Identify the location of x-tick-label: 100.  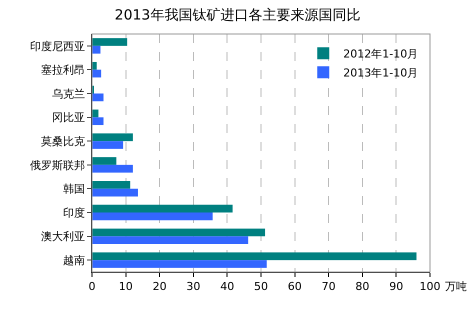
(430, 287).